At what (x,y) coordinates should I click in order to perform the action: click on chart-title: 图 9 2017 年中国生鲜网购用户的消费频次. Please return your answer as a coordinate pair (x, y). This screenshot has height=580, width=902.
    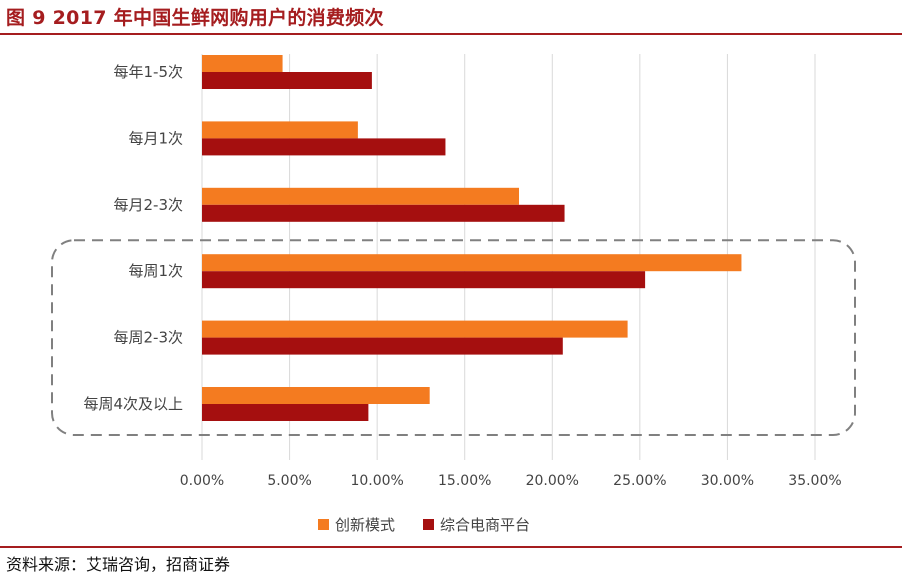
    Looking at the image, I should click on (195, 18).